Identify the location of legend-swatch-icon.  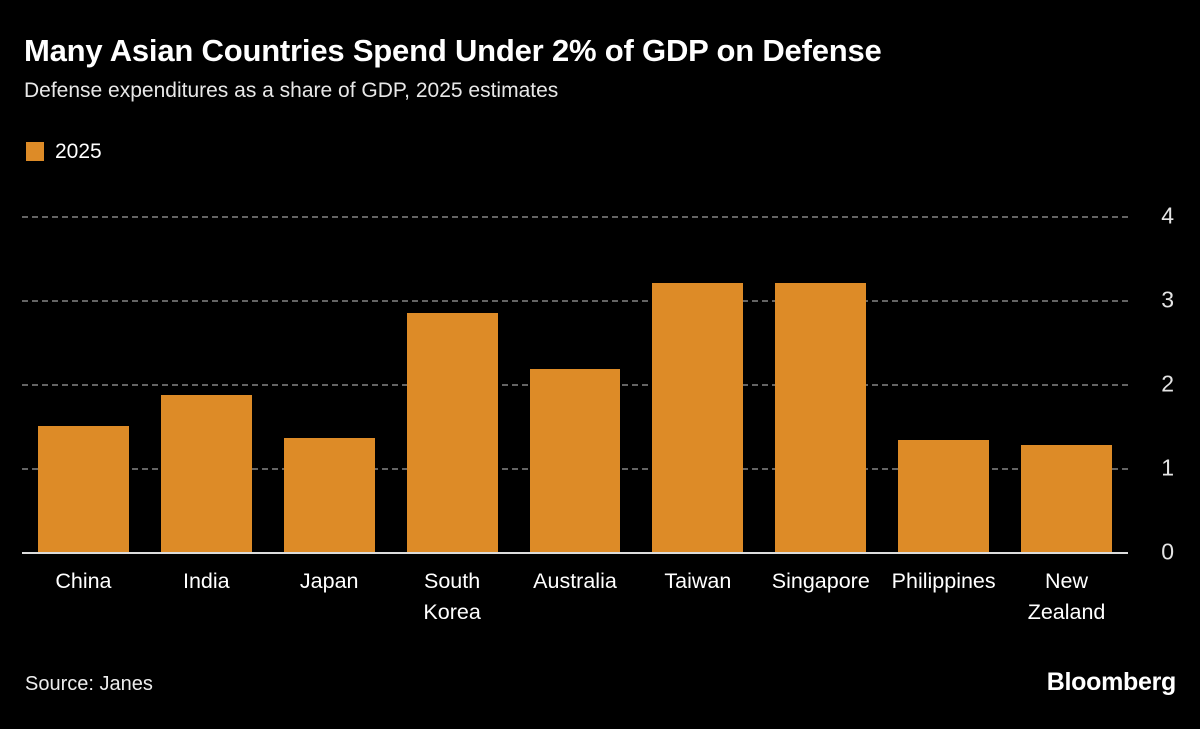
(35, 151).